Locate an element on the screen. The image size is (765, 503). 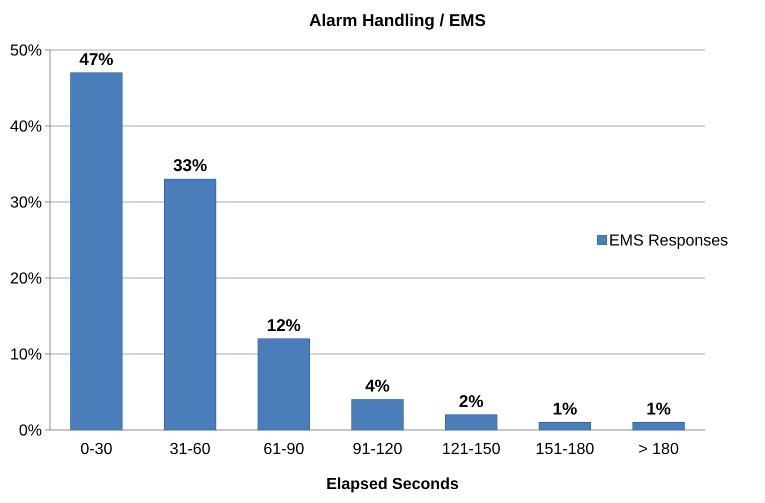
x-tick-label: > 180 is located at coordinates (658, 449).